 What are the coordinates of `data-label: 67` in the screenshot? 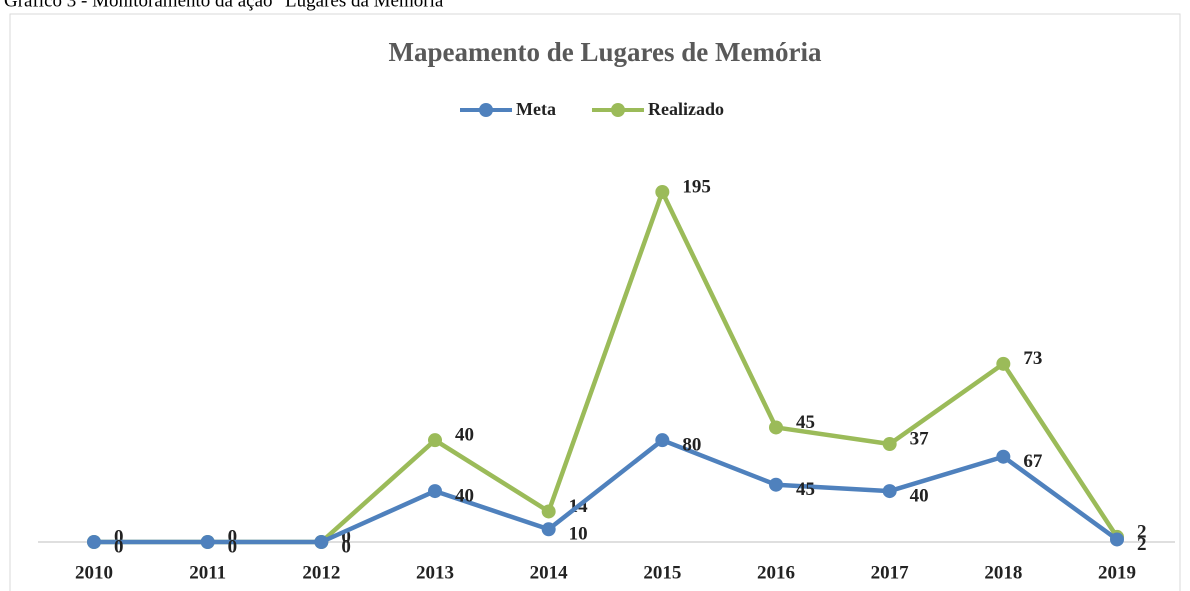 It's located at (1032, 461).